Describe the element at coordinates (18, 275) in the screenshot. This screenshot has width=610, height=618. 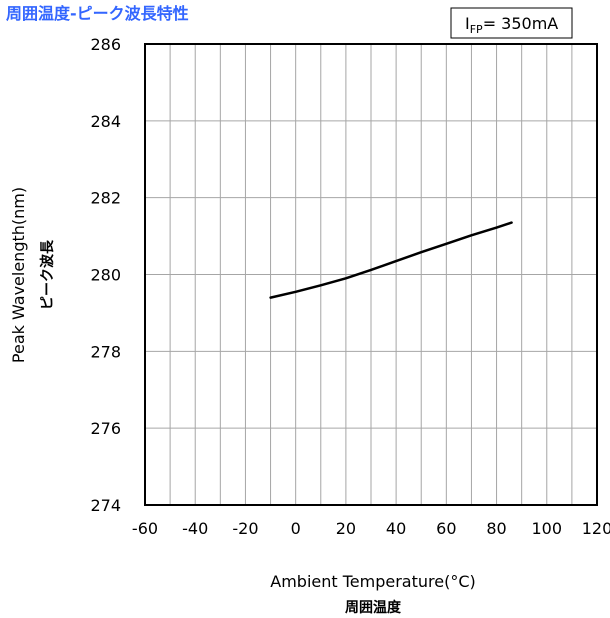
I see `y-axis-title: Peak Wavelength(nm)` at that location.